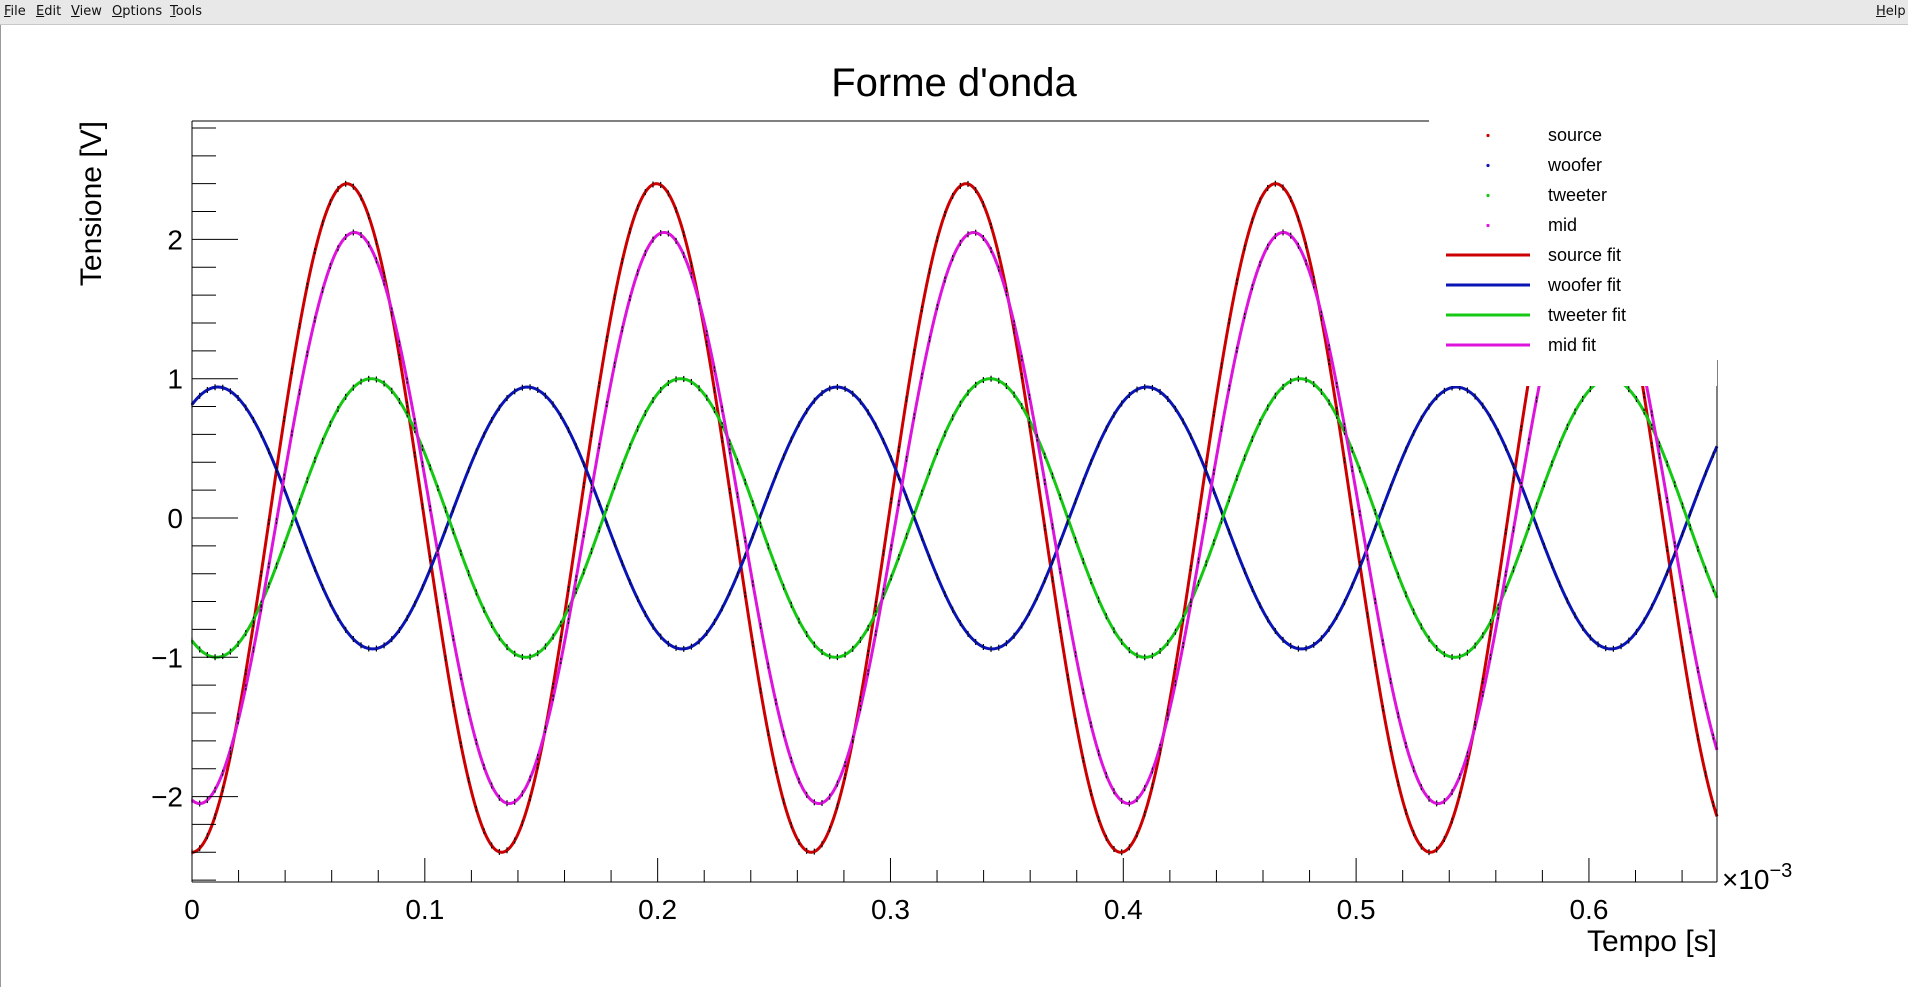 Image resolution: width=1908 pixels, height=992 pixels. I want to click on x-axis-label: Tempo [s], so click(1652, 941).